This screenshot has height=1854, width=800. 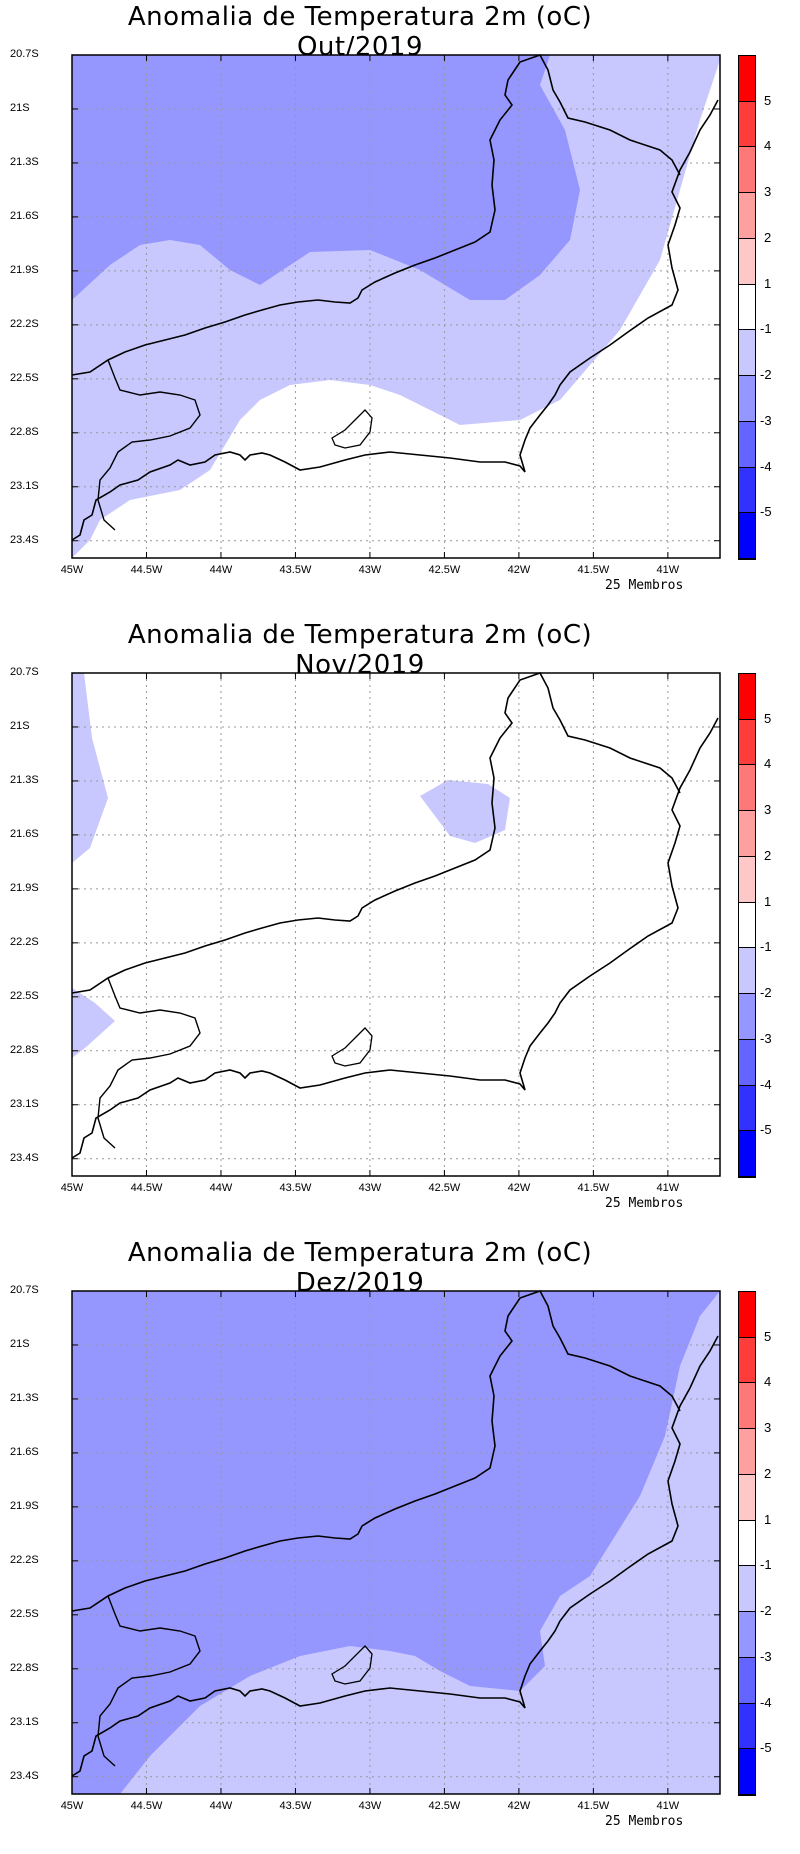 What do you see at coordinates (24, 377) in the screenshot?
I see `y-tick-label: 22.5S` at bounding box center [24, 377].